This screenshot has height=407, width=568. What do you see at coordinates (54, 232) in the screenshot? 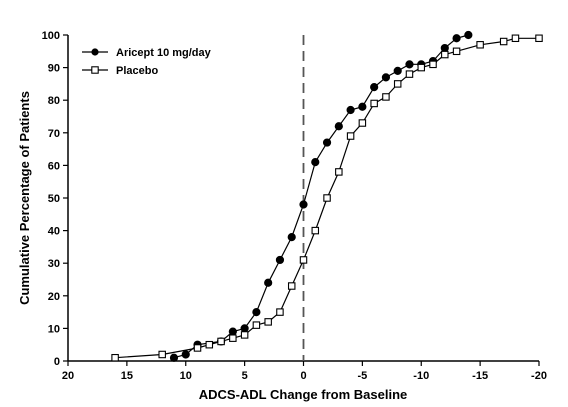
I see `y-tick-label: 40` at bounding box center [54, 232].